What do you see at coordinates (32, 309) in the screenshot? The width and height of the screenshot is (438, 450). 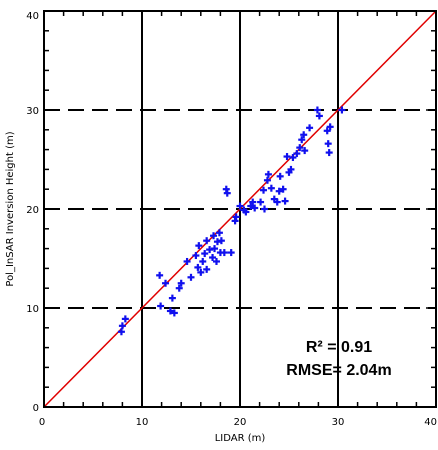 I see `y-tick-label: 10` at bounding box center [32, 309].